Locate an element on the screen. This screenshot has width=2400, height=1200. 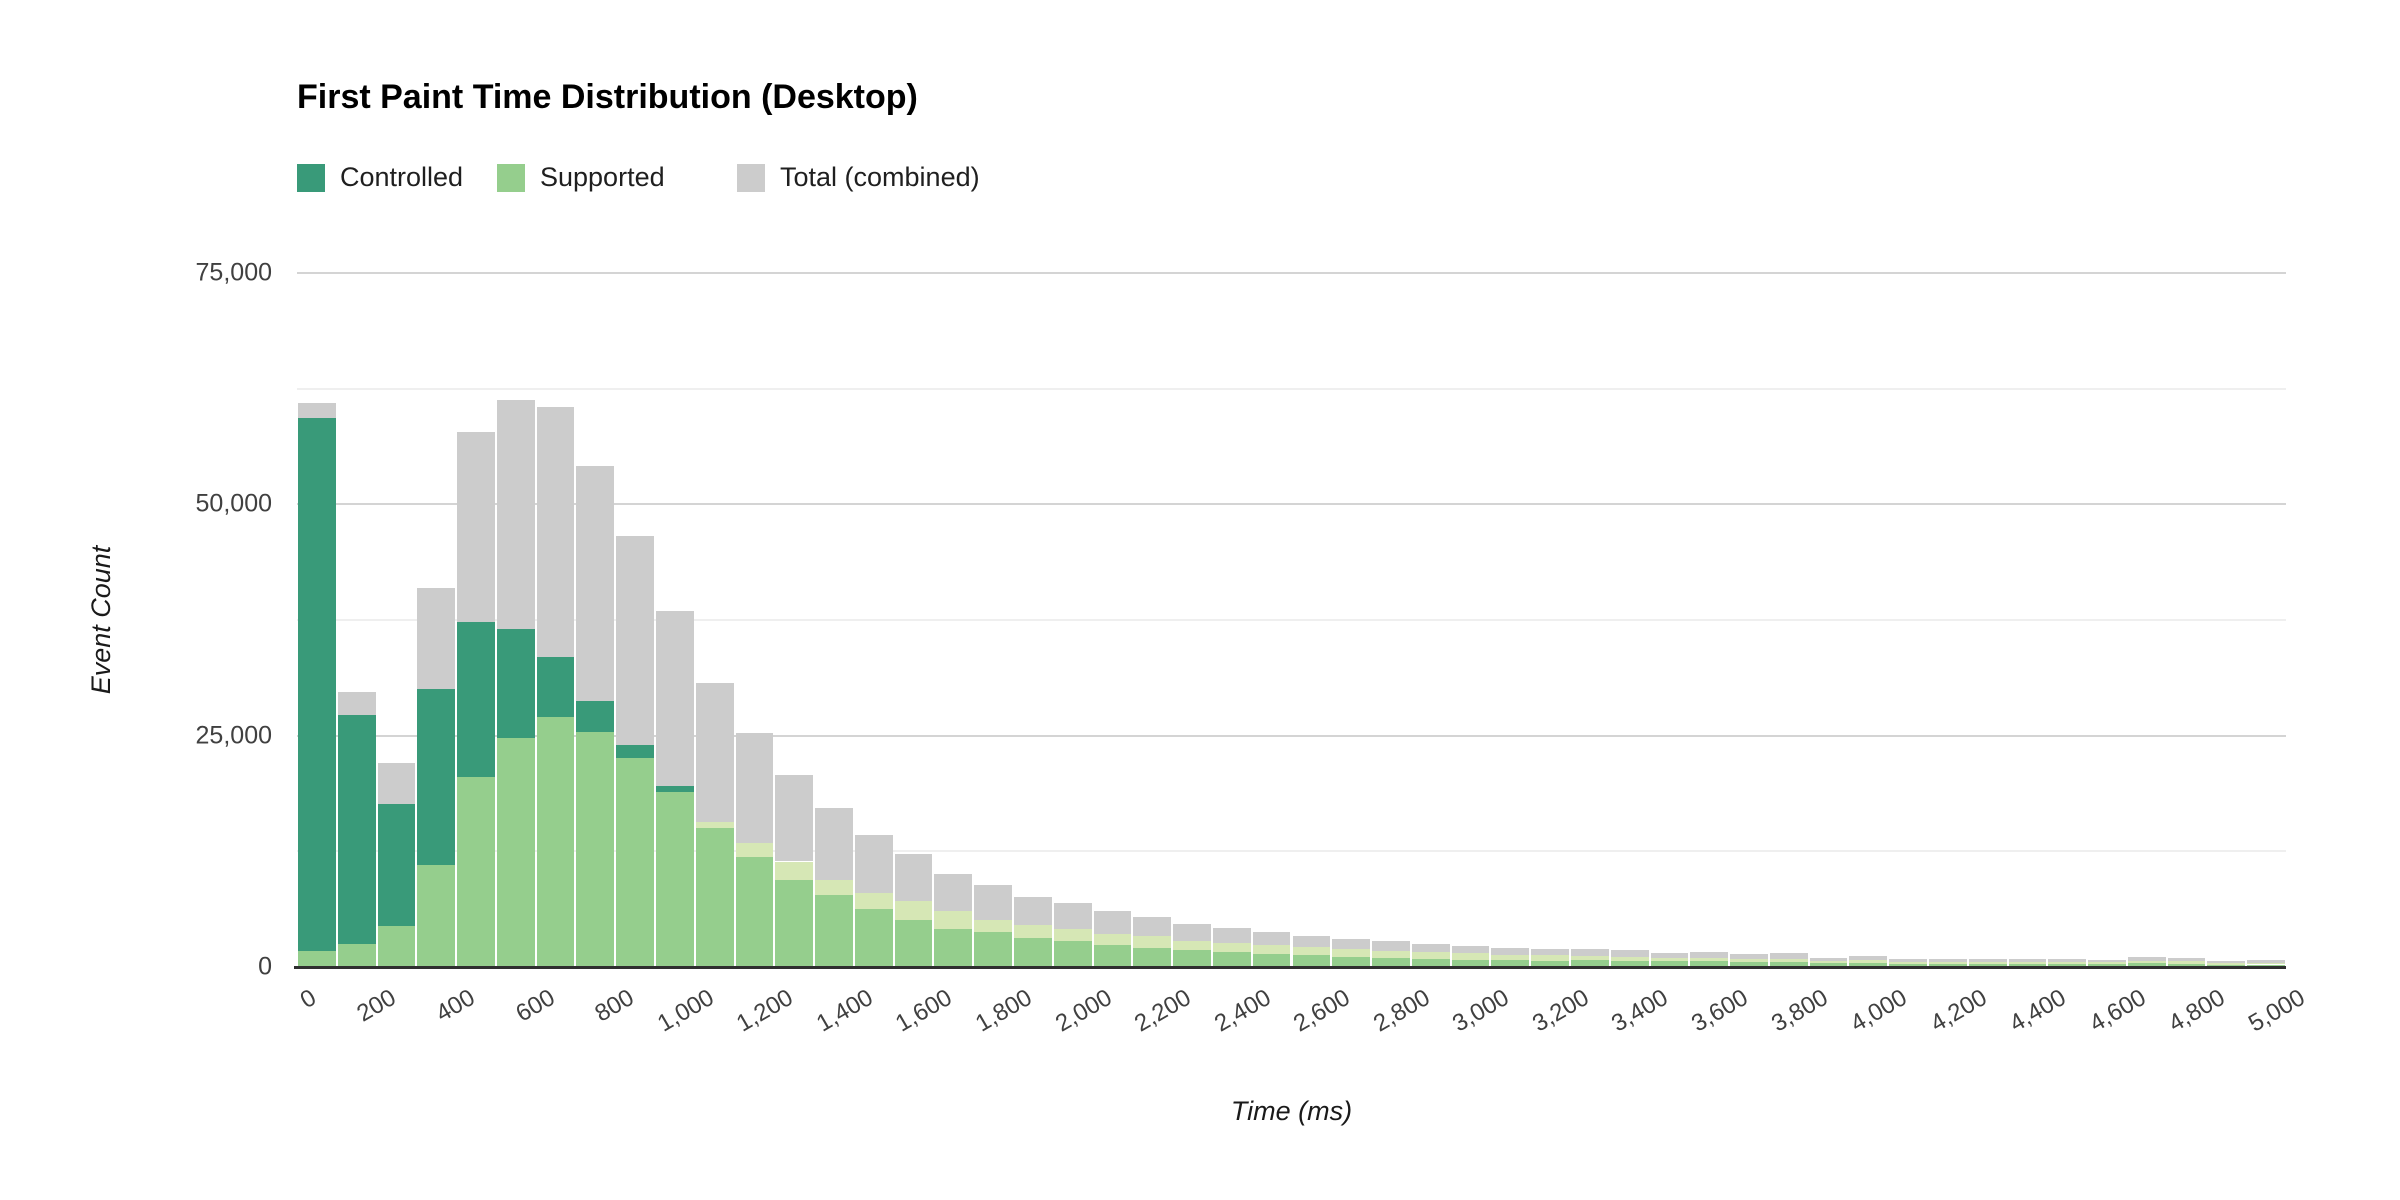
bar-3900ms-seg0 is located at coordinates (1868, 965).